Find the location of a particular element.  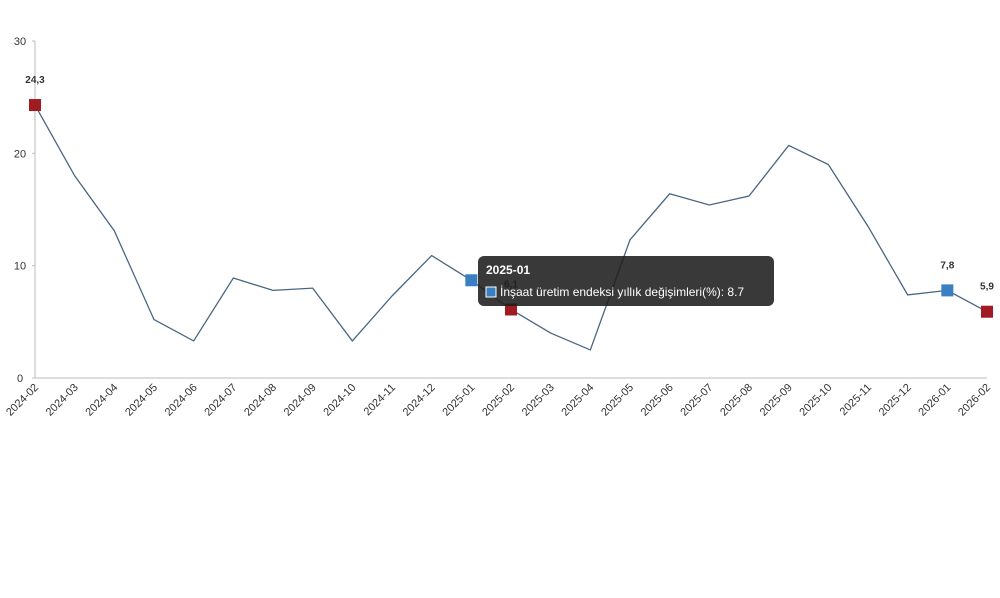

x-tick-label: 2025-05 is located at coordinates (617, 400).